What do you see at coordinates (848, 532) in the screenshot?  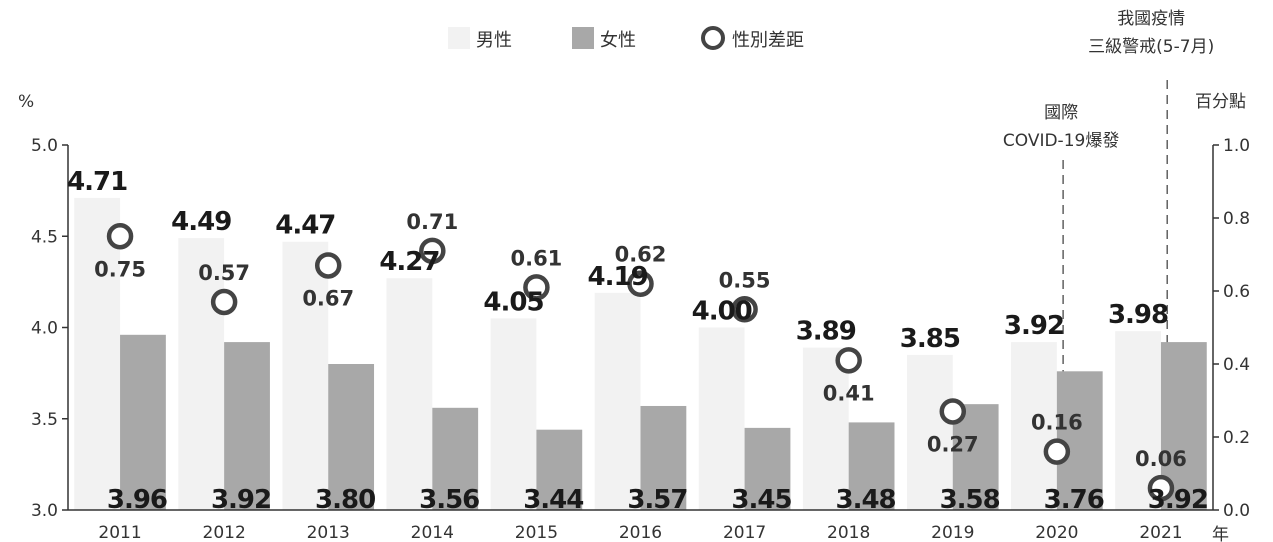 I see `x-tick-label: 2018` at bounding box center [848, 532].